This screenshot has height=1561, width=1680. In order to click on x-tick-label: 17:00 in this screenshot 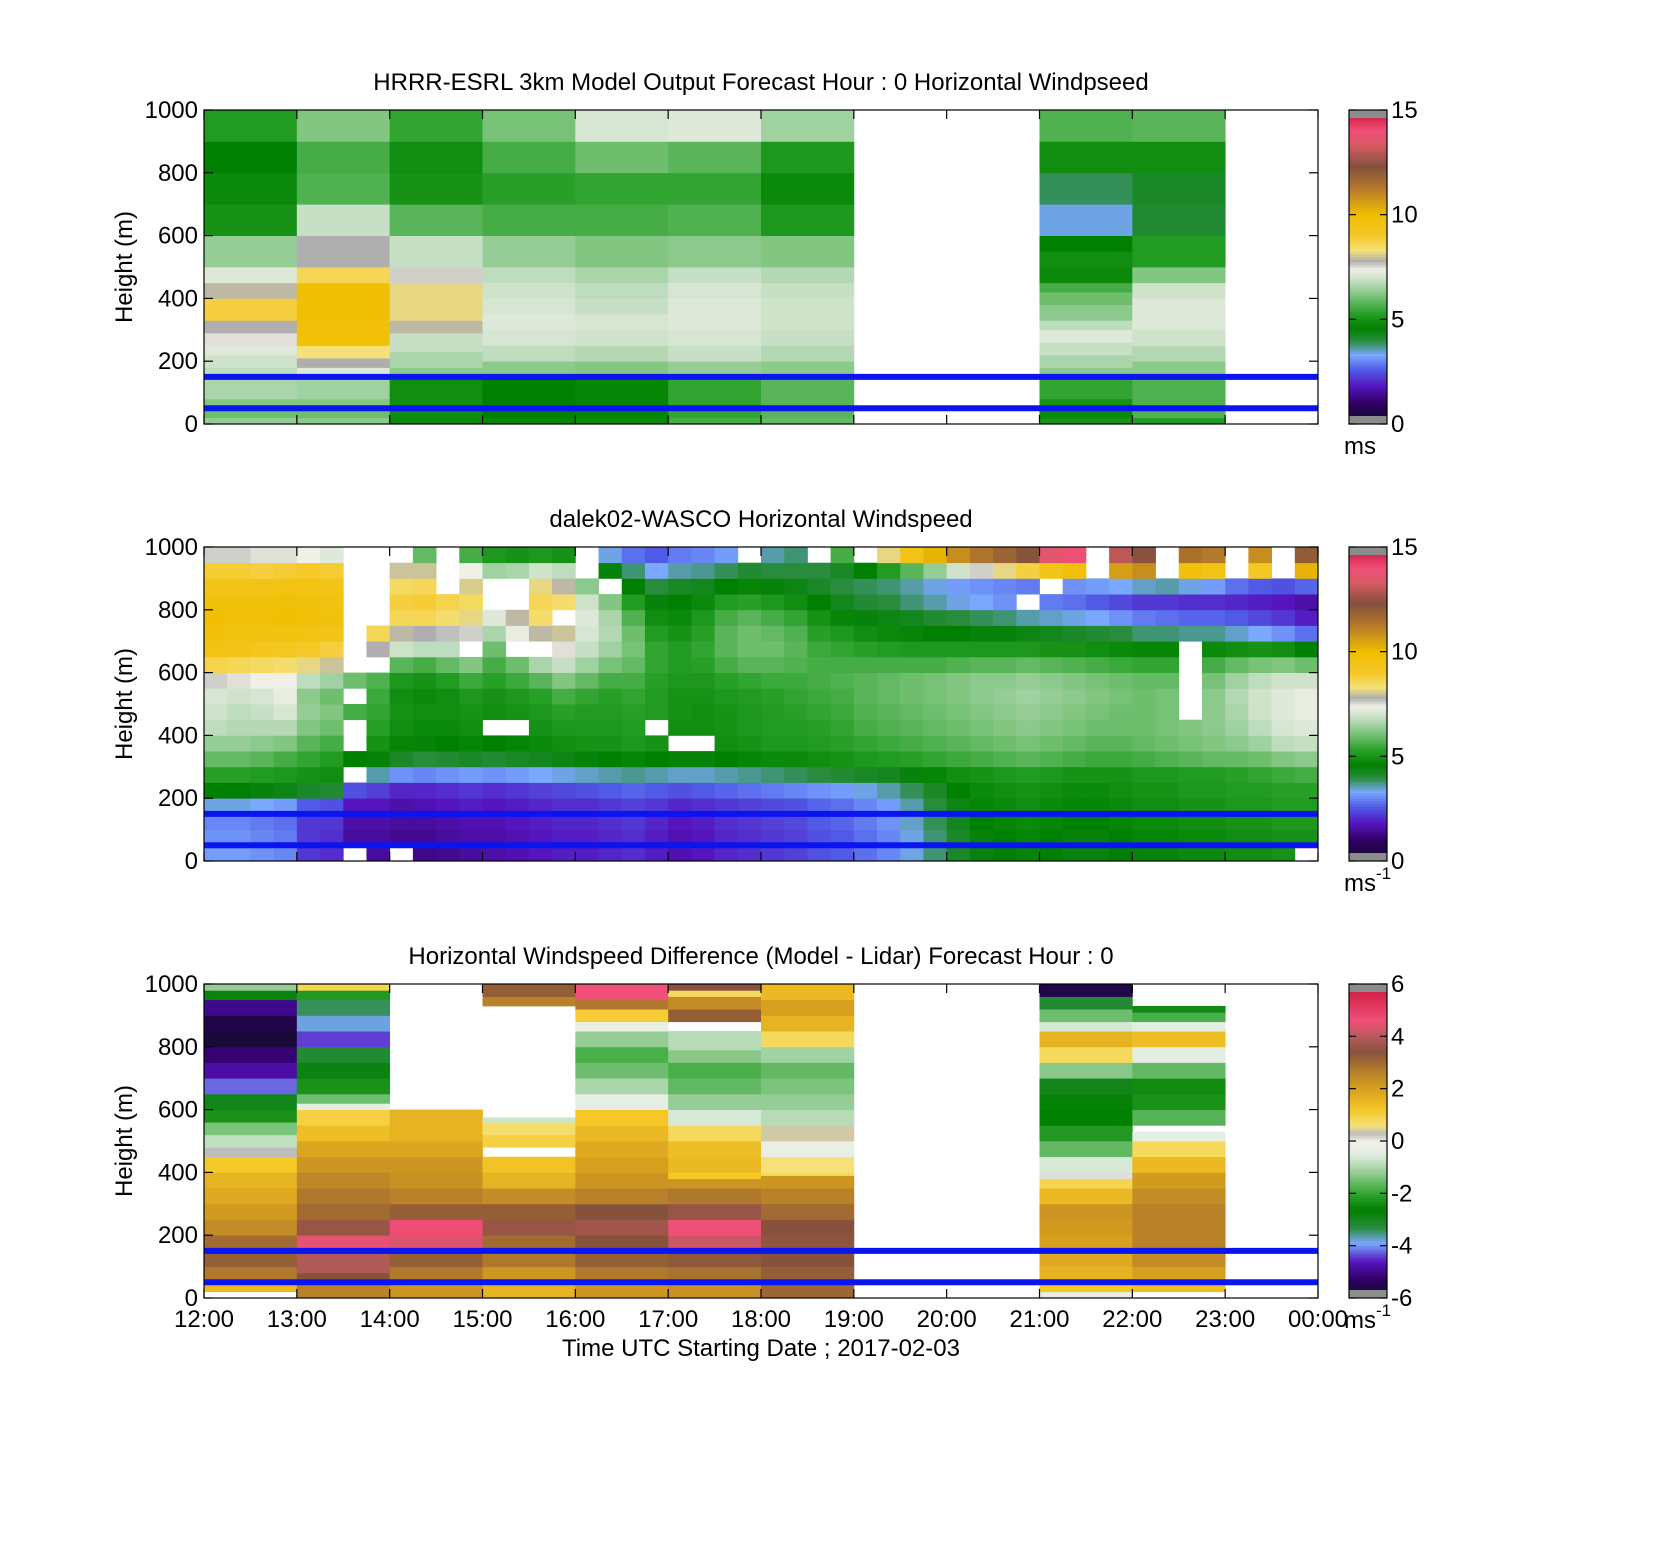, I will do `click(668, 1319)`.